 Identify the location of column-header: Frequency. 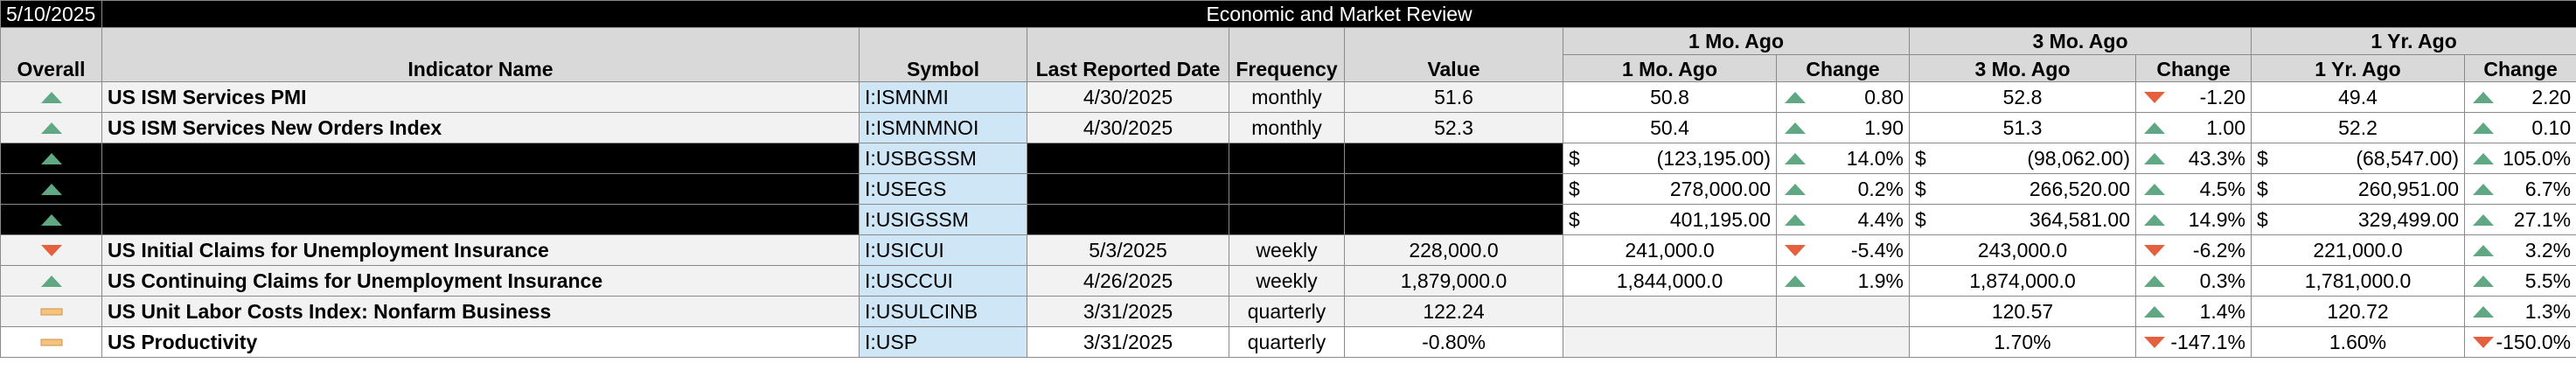
(1287, 55).